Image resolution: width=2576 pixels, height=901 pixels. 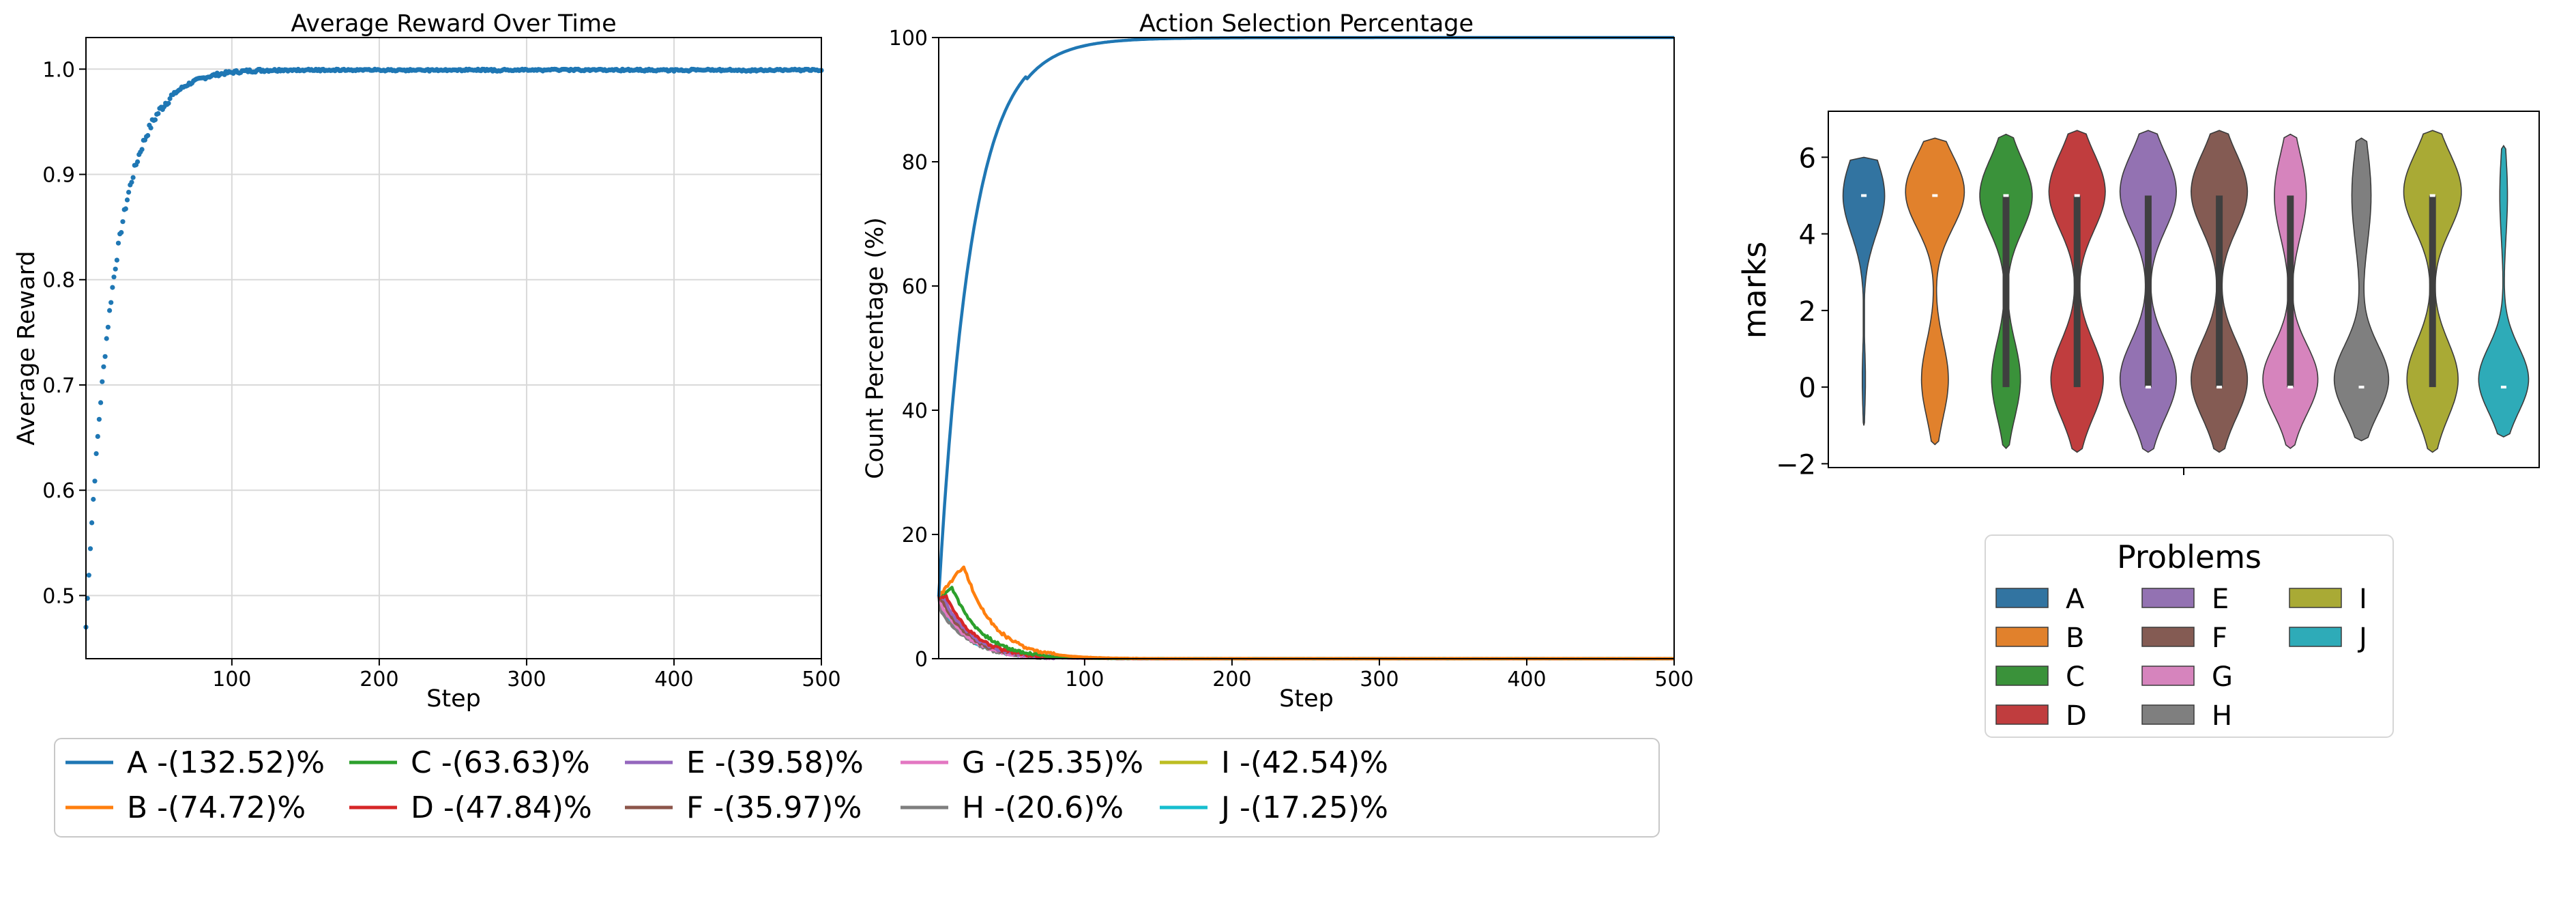 What do you see at coordinates (1231, 679) in the screenshot?
I see `action-x-tick-label: 200` at bounding box center [1231, 679].